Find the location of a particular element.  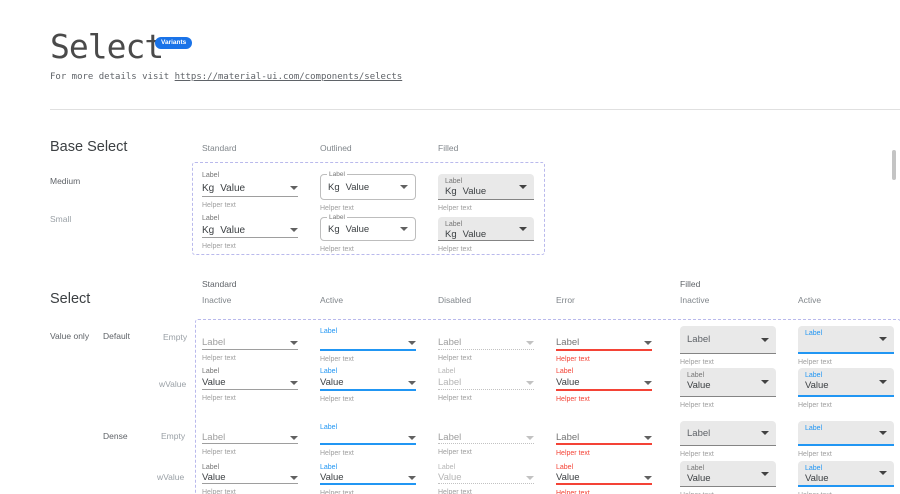

select-section-title: Select is located at coordinates (70, 299).